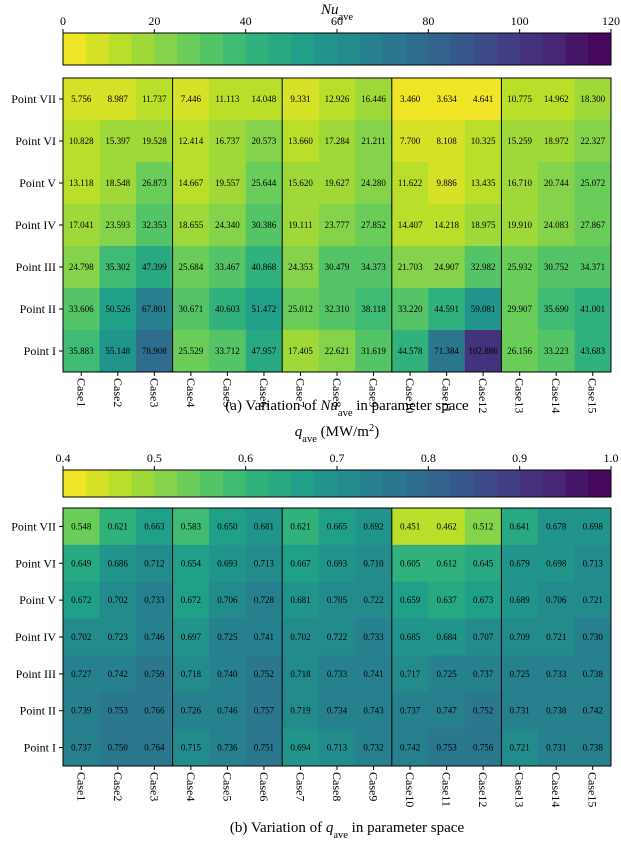  I want to click on cell-label: 24.083, so click(556, 225).